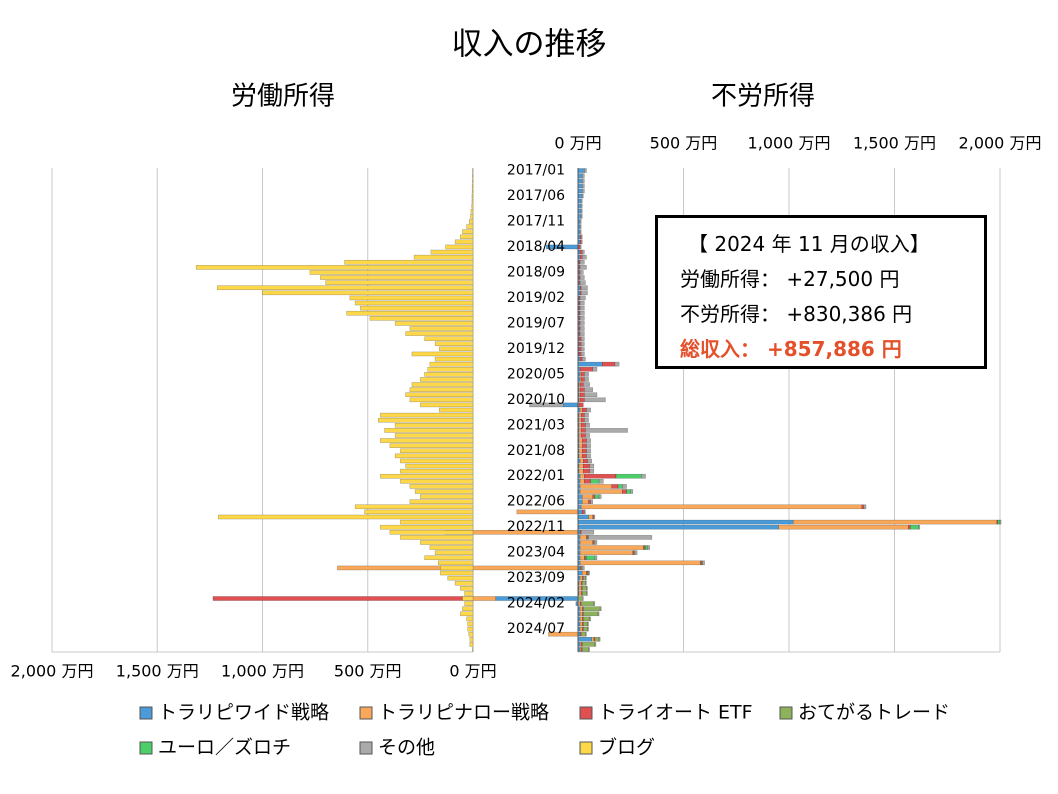 The height and width of the screenshot is (794, 1058). I want to click on legend-label: ユーロ／ズロチ, so click(224, 748).